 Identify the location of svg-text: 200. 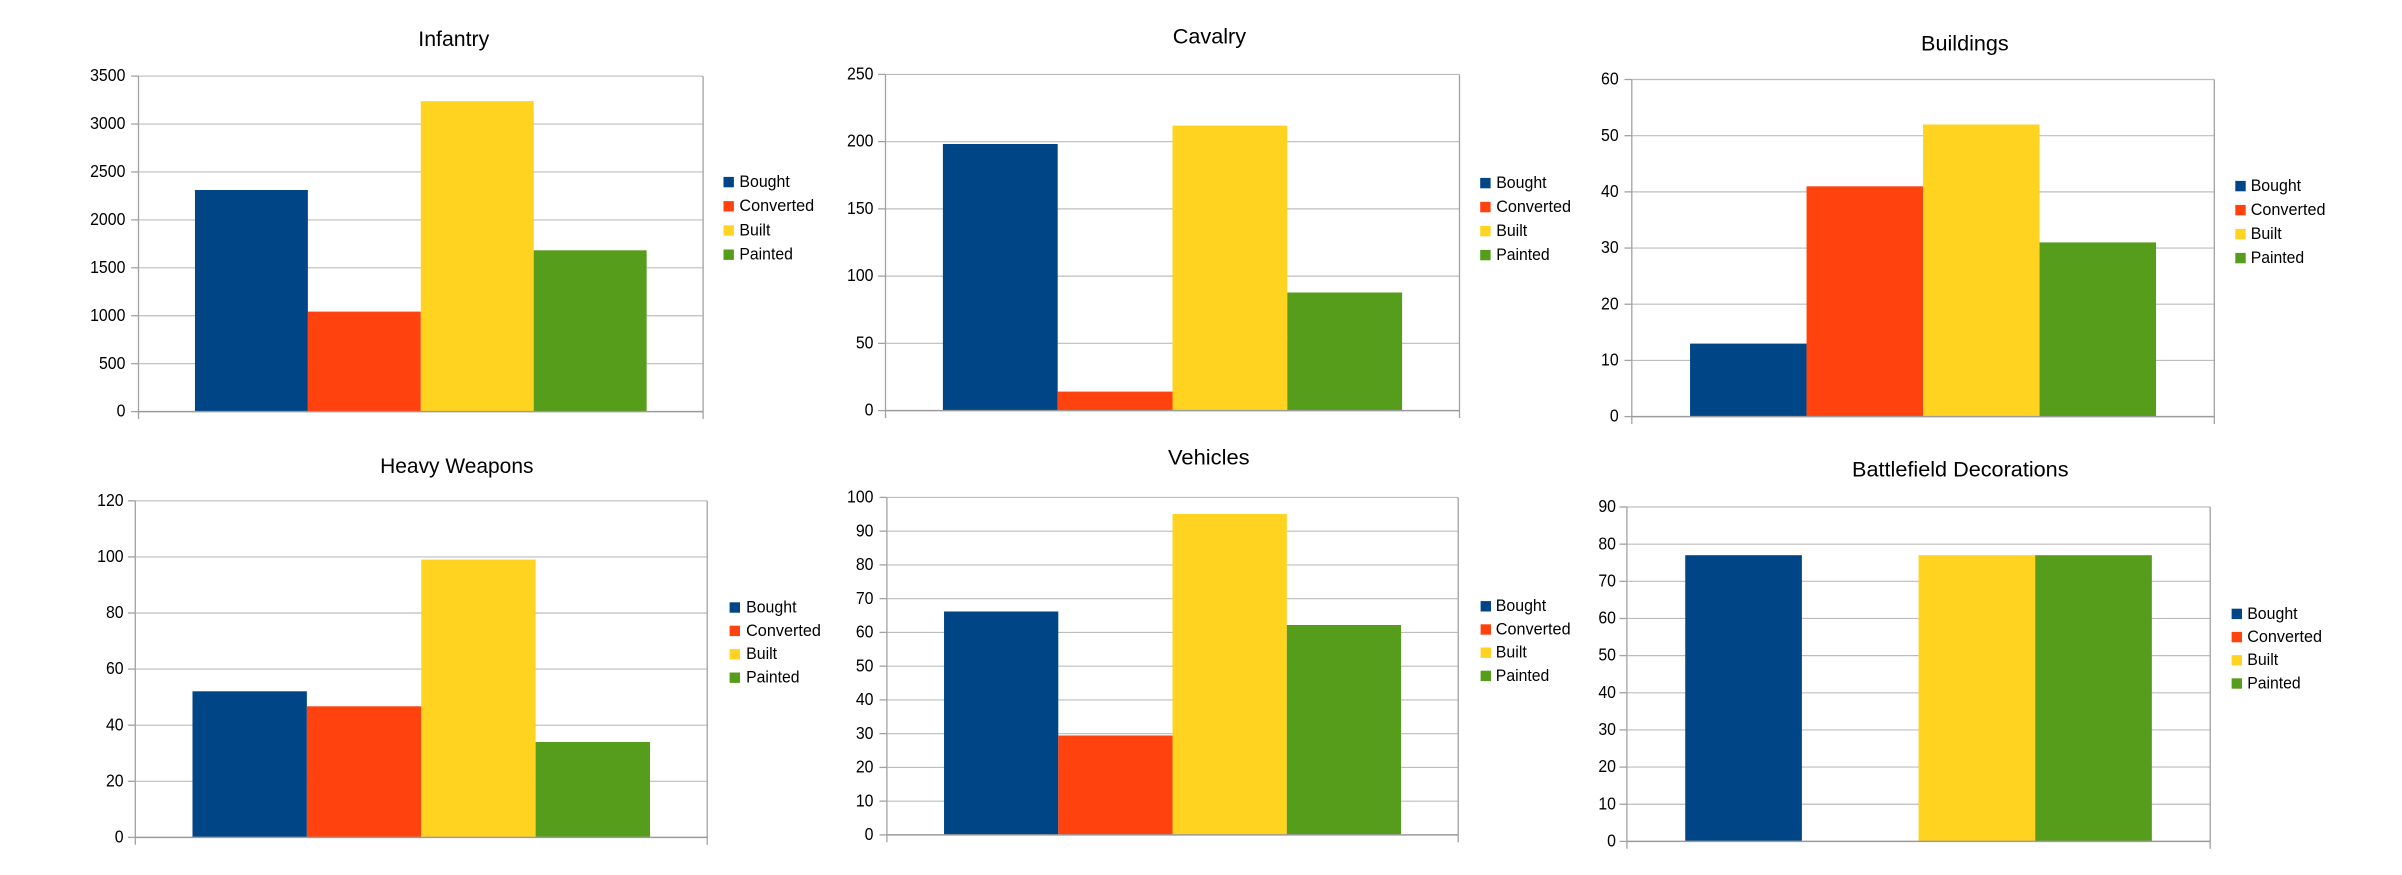
(860, 141).